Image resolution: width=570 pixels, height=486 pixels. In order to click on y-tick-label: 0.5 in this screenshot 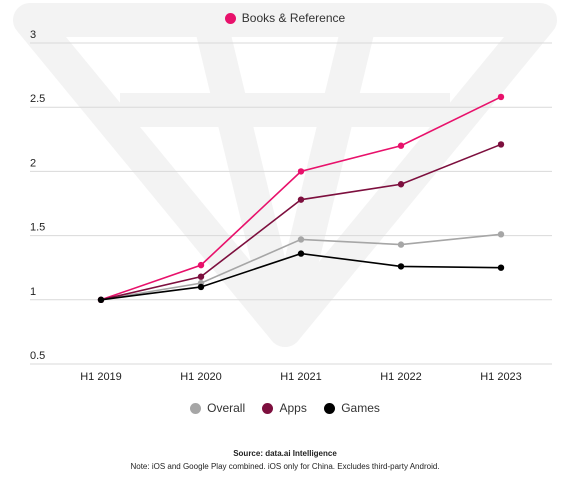, I will do `click(37, 356)`.